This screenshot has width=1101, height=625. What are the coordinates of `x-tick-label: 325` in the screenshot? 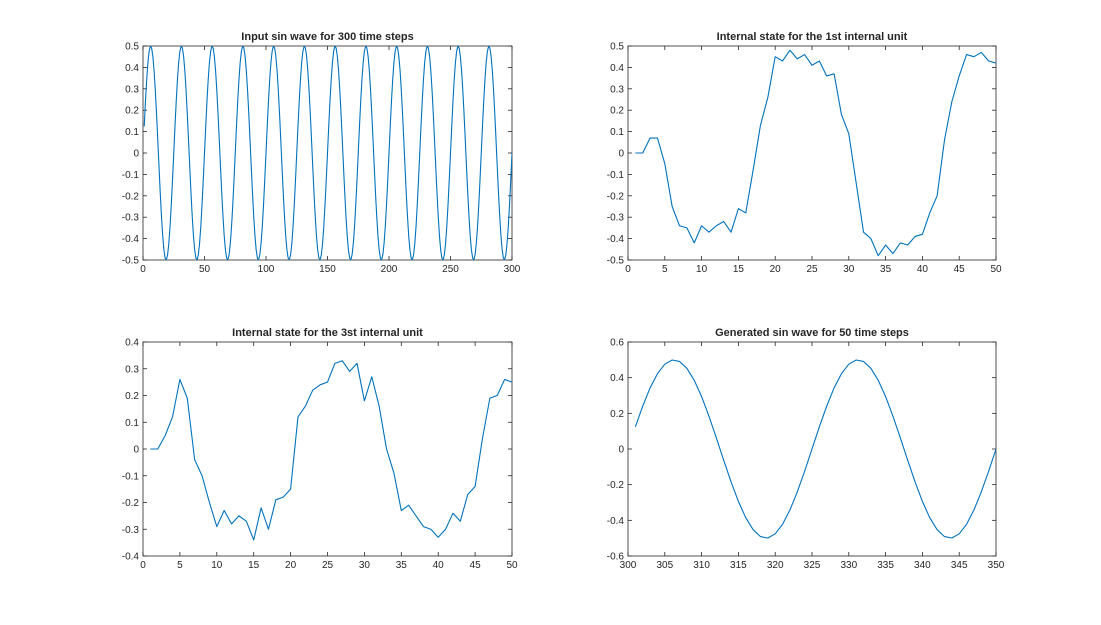 It's located at (812, 565).